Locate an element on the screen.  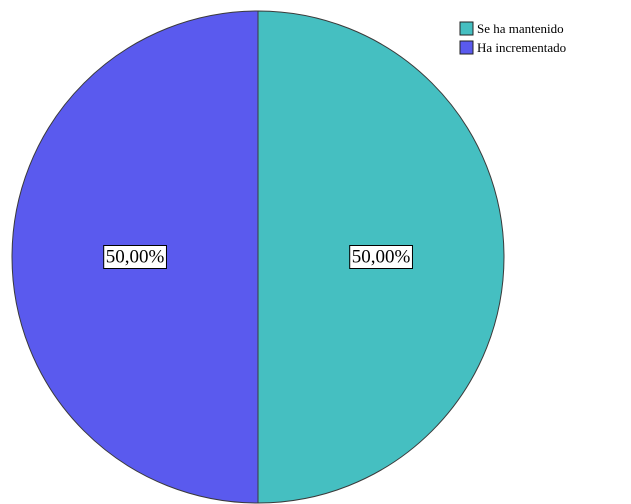
legend-item-ha-incrementado: Ha incrementado is located at coordinates (512, 47).